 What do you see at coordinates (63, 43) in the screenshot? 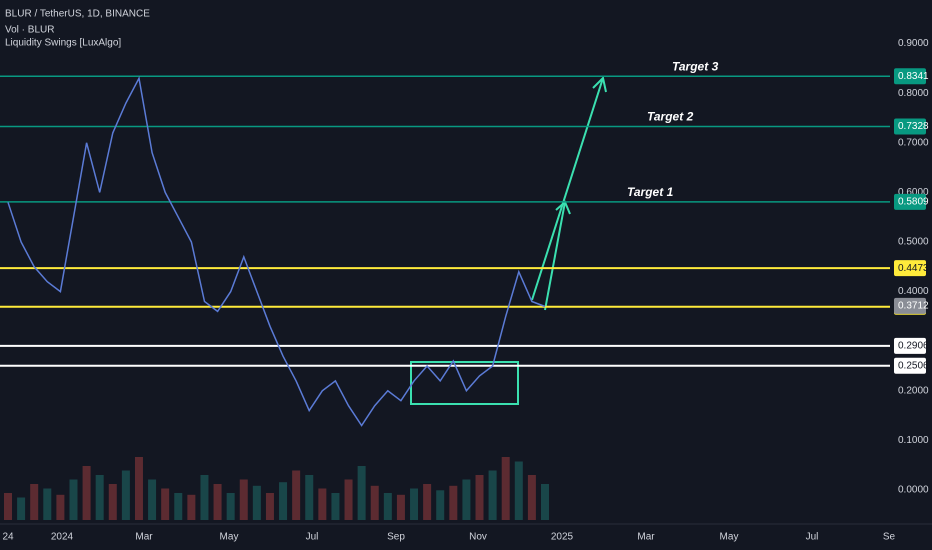
I see `indicator: Liquidity Swings [LuxAlgo]` at bounding box center [63, 43].